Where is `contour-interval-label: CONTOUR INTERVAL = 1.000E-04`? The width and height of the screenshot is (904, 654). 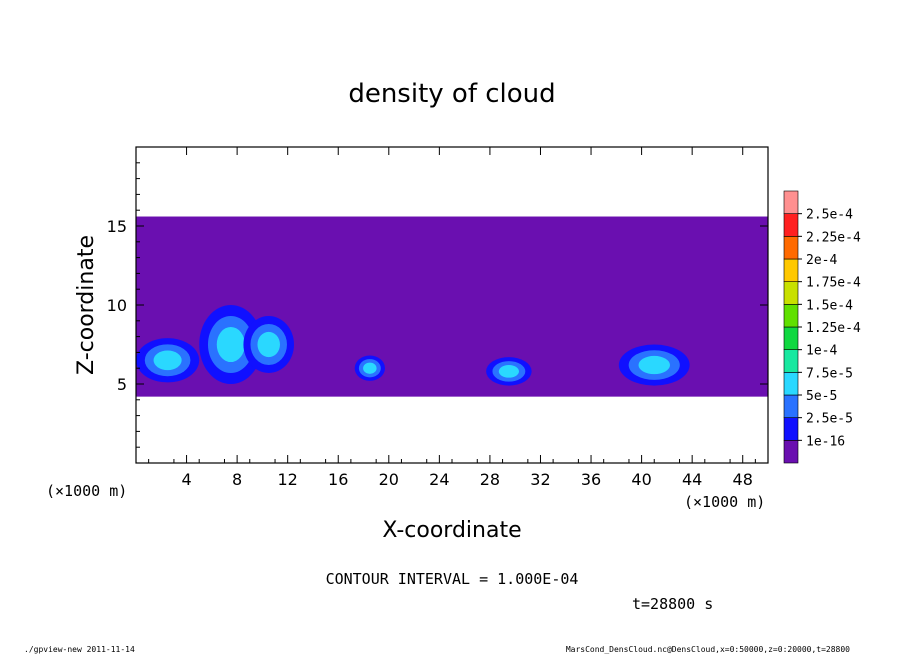
contour-interval-label: CONTOUR INTERVAL = 1.000E-04 is located at coordinates (452, 579).